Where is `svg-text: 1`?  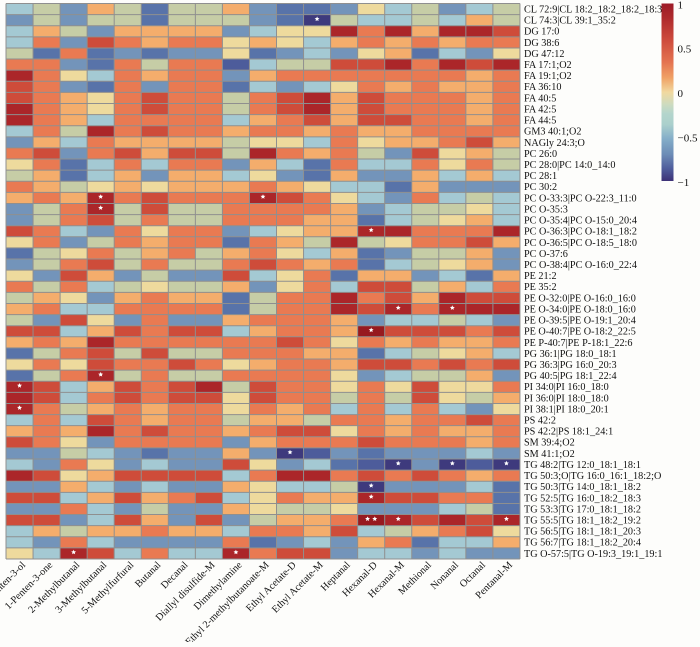 svg-text: 1 is located at coordinates (681, 5).